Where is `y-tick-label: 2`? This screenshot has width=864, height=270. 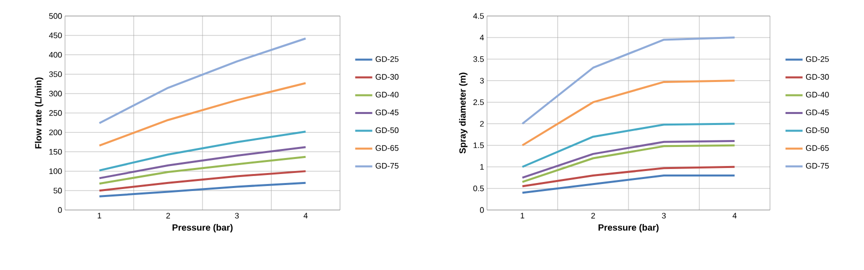
y-tick-label: 2 is located at coordinates (482, 123).